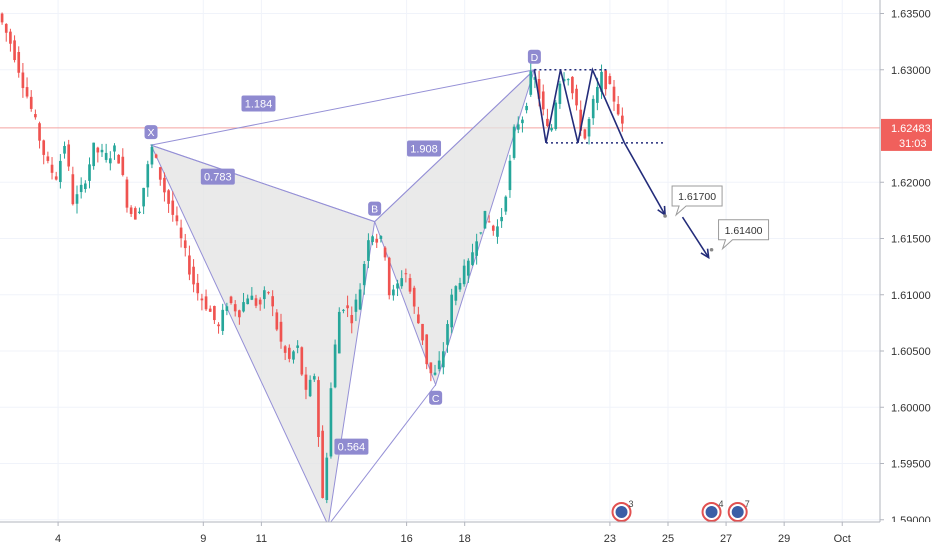  Describe the element at coordinates (744, 231) in the screenshot. I see `target-label: 1.61400` at that location.